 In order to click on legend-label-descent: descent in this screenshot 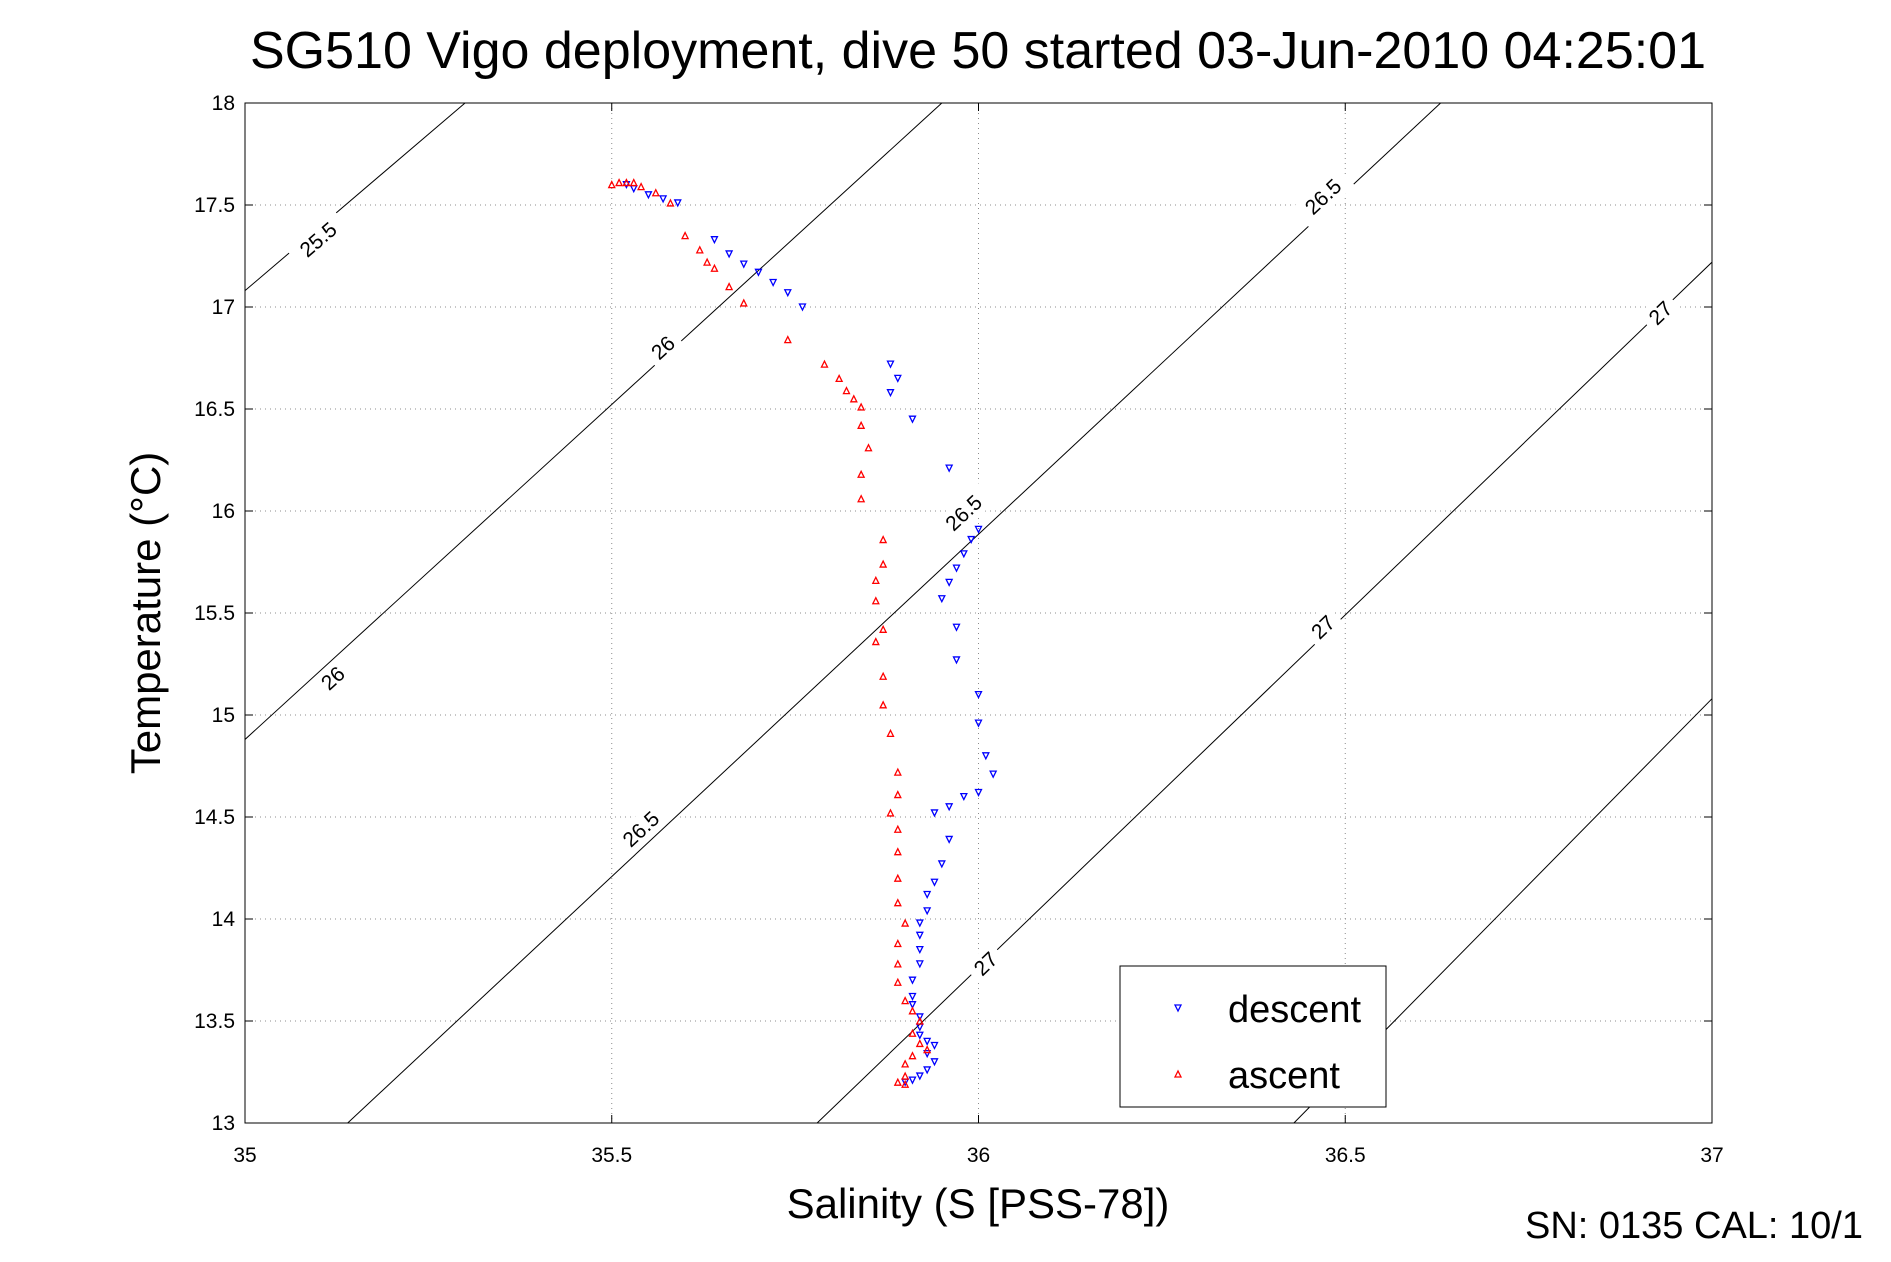, I will do `click(1295, 1010)`.